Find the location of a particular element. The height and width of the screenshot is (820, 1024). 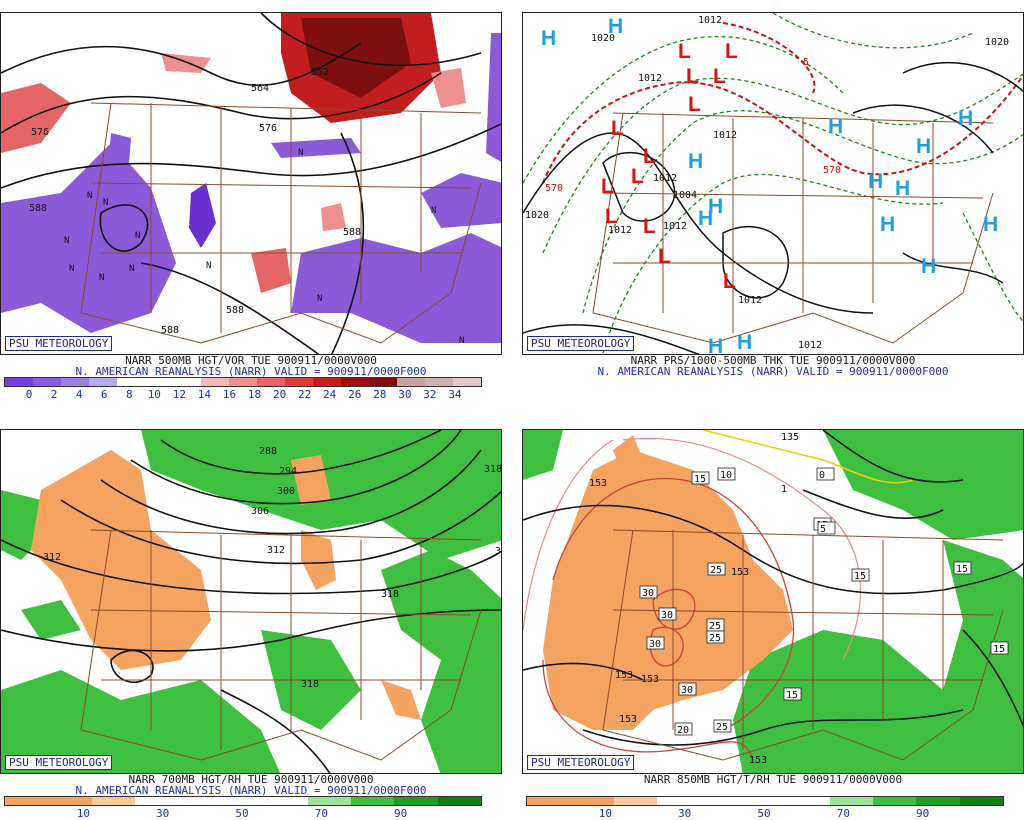

panel-title: NARR 850MB HGT/T/RH TUE 900911/0000V000 is located at coordinates (773, 779).